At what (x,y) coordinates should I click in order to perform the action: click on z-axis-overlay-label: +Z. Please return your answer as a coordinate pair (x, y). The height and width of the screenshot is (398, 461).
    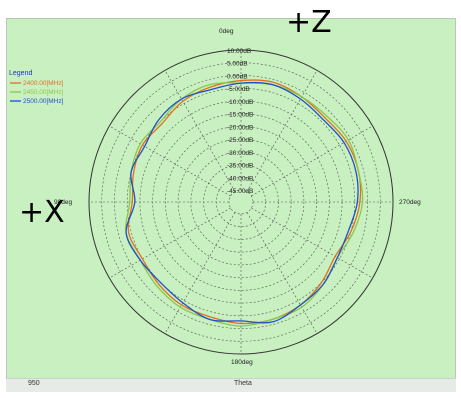
    Looking at the image, I should click on (309, 22).